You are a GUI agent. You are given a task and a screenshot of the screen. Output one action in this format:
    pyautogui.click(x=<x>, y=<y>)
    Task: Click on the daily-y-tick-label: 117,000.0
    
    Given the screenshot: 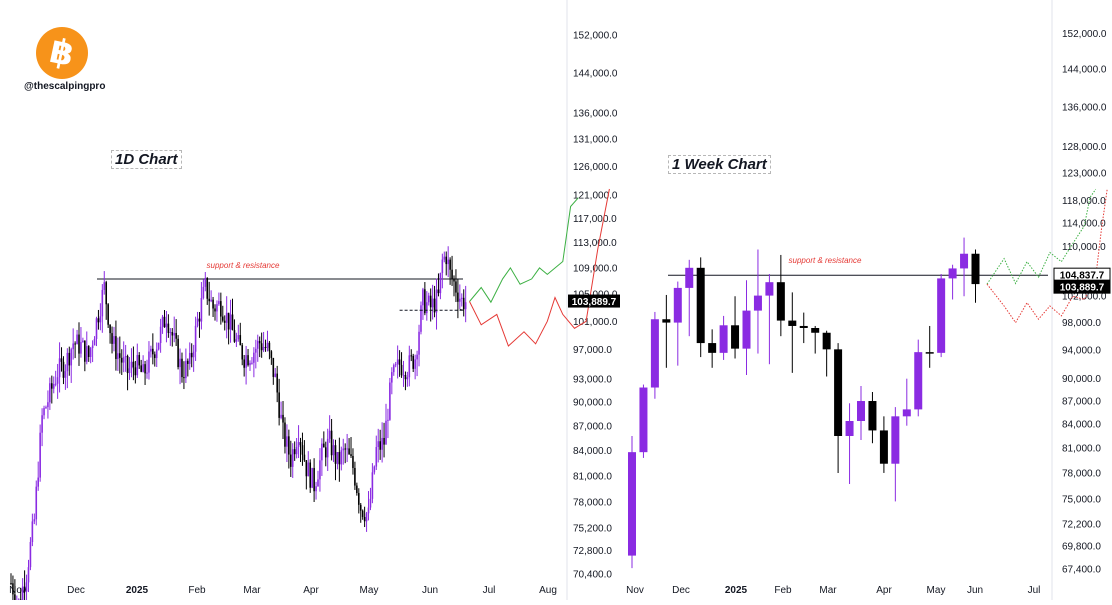 What is the action you would take?
    pyautogui.click(x=595, y=219)
    